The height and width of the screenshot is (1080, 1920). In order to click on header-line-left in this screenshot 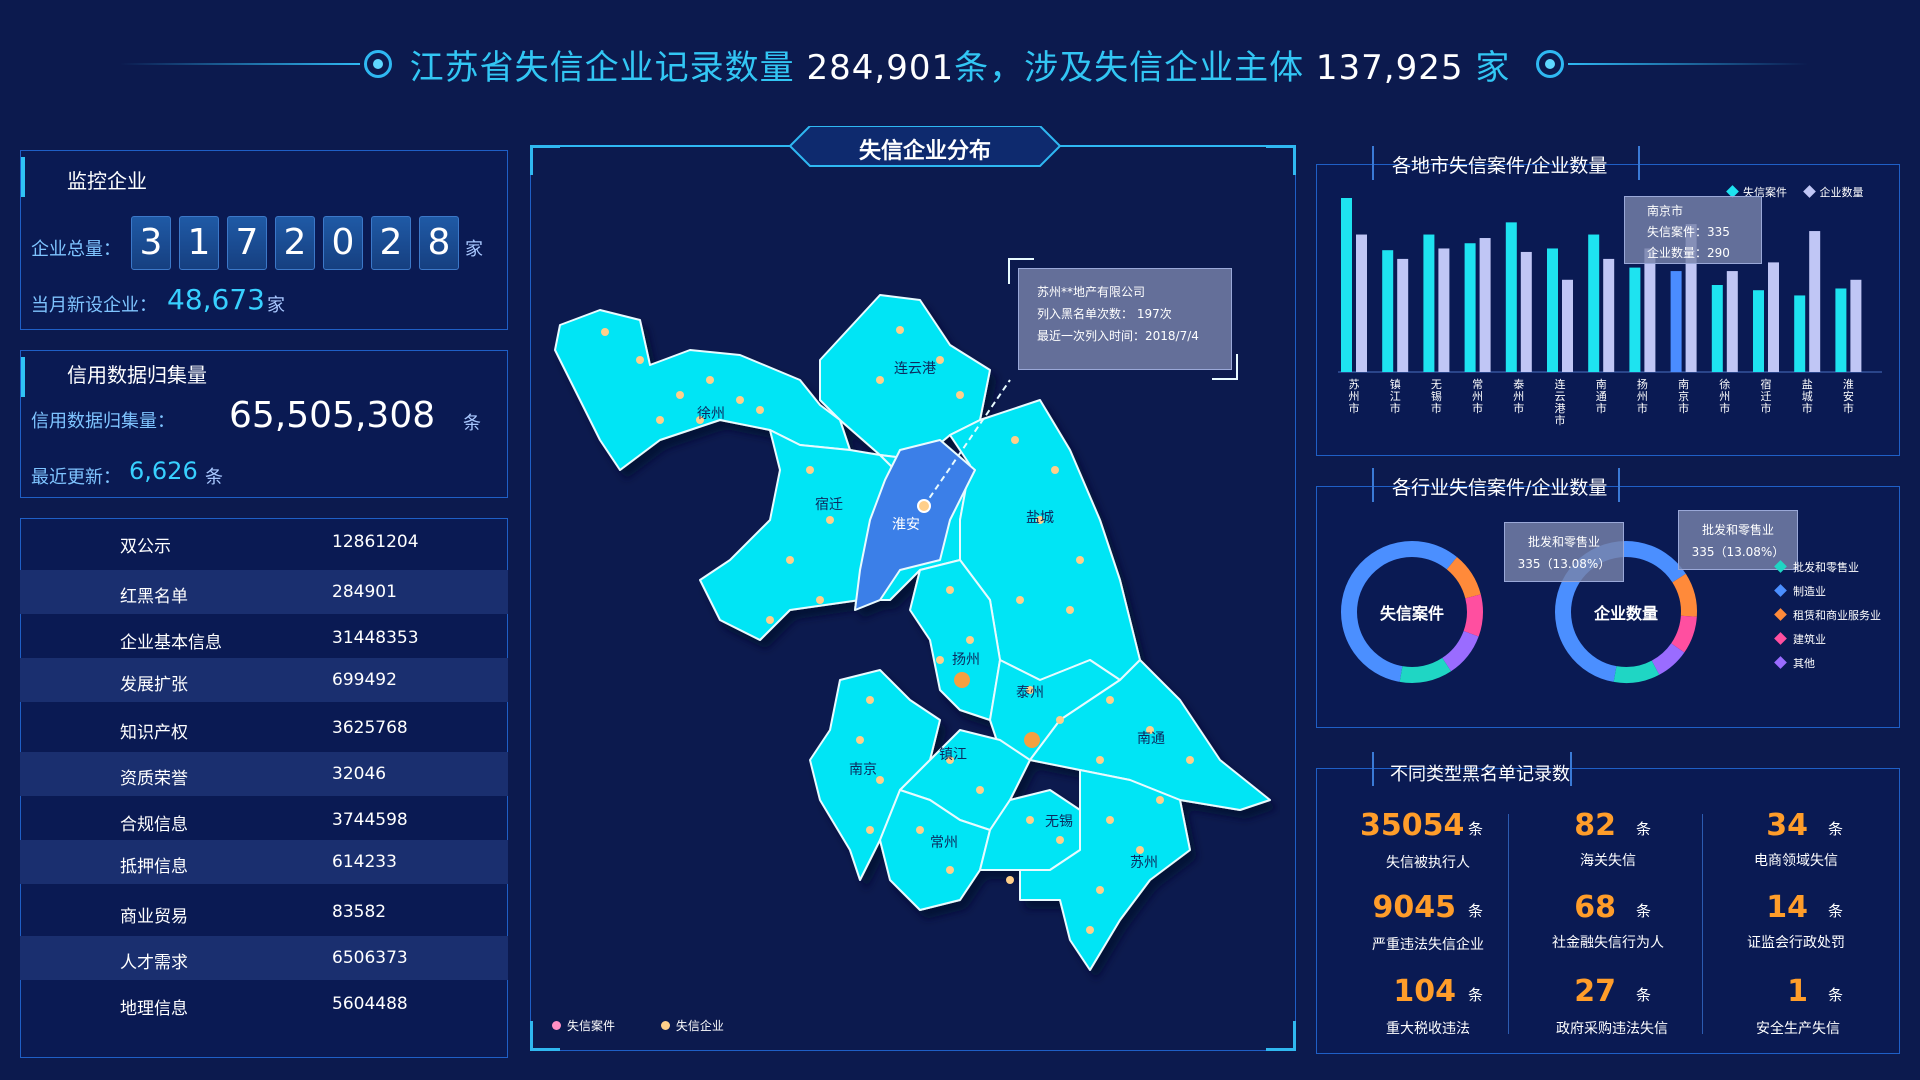, I will do `click(240, 64)`.